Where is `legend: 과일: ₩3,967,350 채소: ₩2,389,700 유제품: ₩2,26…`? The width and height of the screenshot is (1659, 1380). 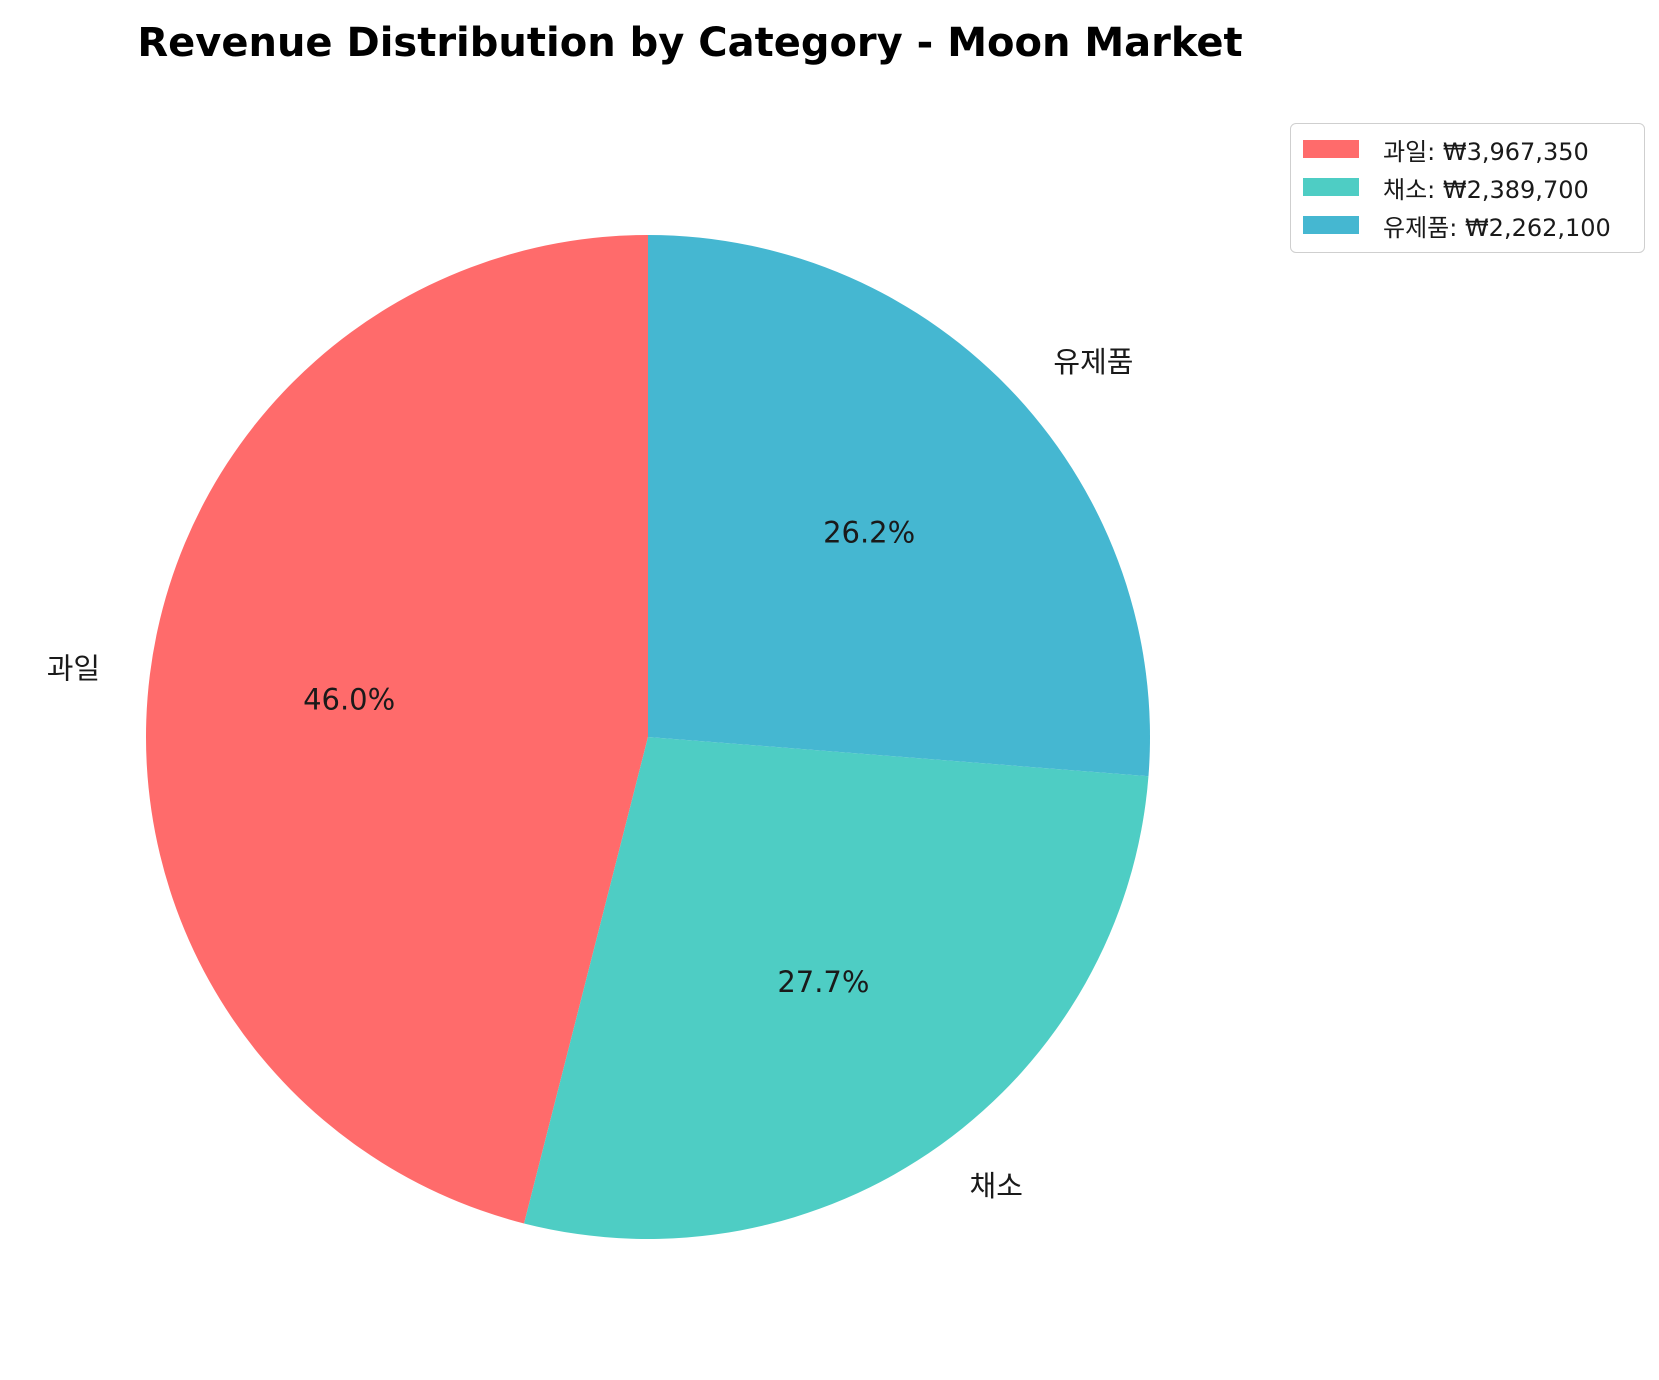 legend: 과일: ₩3,967,350 채소: ₩2,389,700 유제품: ₩2,26… is located at coordinates (1467, 188).